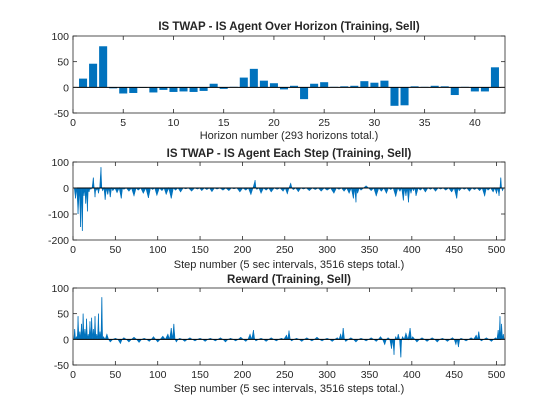 Image resolution: width=560 pixels, height=420 pixels. What do you see at coordinates (224, 123) in the screenshot?
I see `x-tick-label: 15` at bounding box center [224, 123].